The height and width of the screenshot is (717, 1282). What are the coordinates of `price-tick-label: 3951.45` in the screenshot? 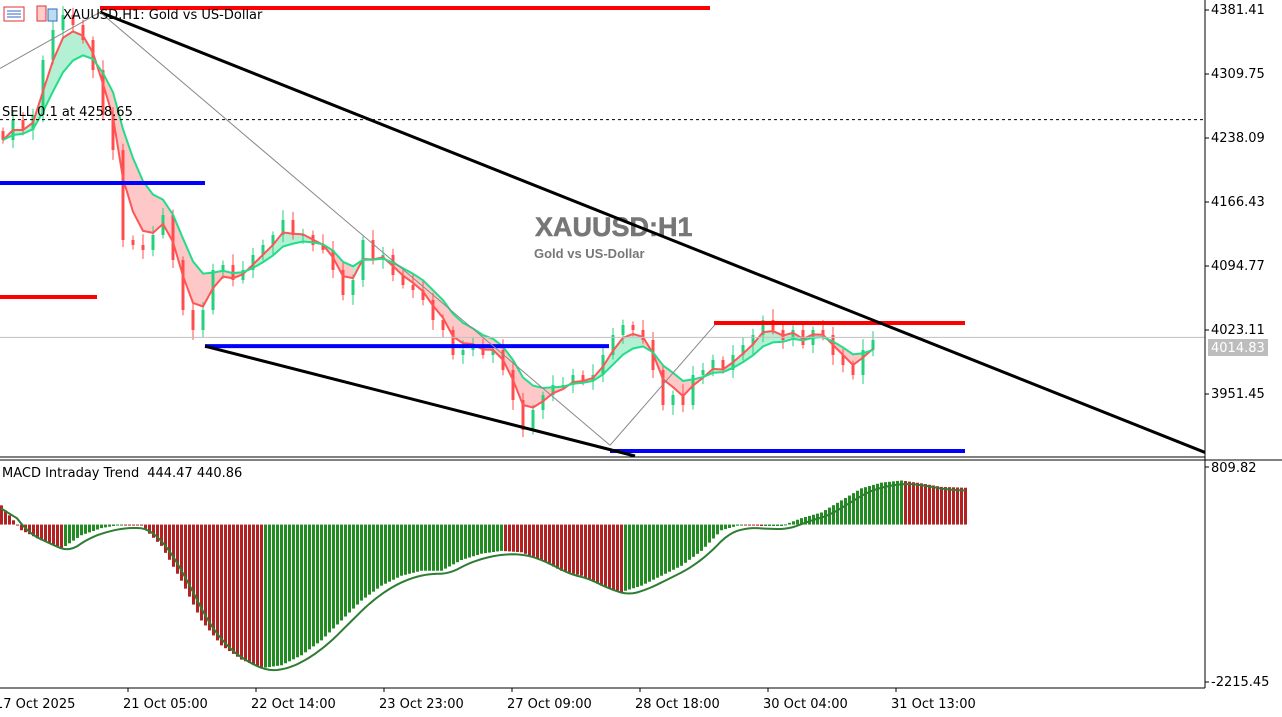 It's located at (1238, 394).